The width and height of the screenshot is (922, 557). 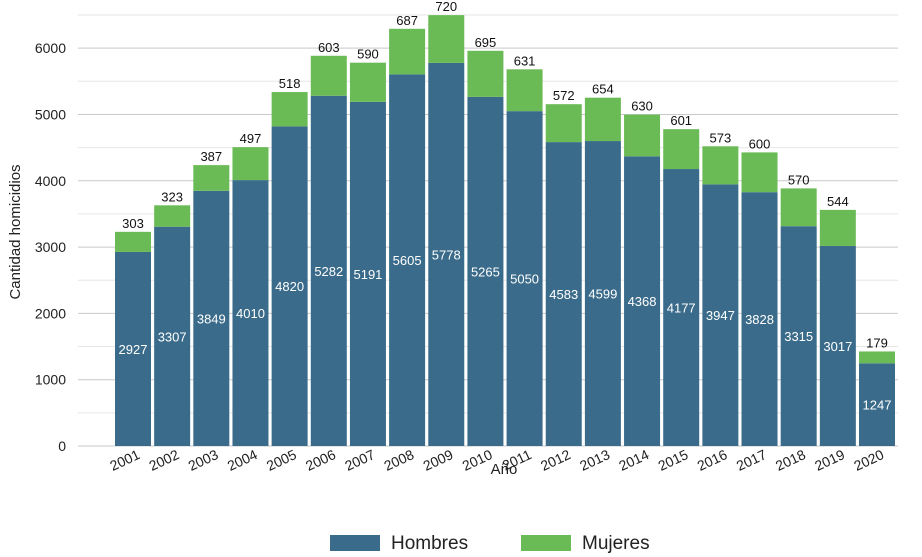 I want to click on bar-hombres-2004, so click(x=250, y=313).